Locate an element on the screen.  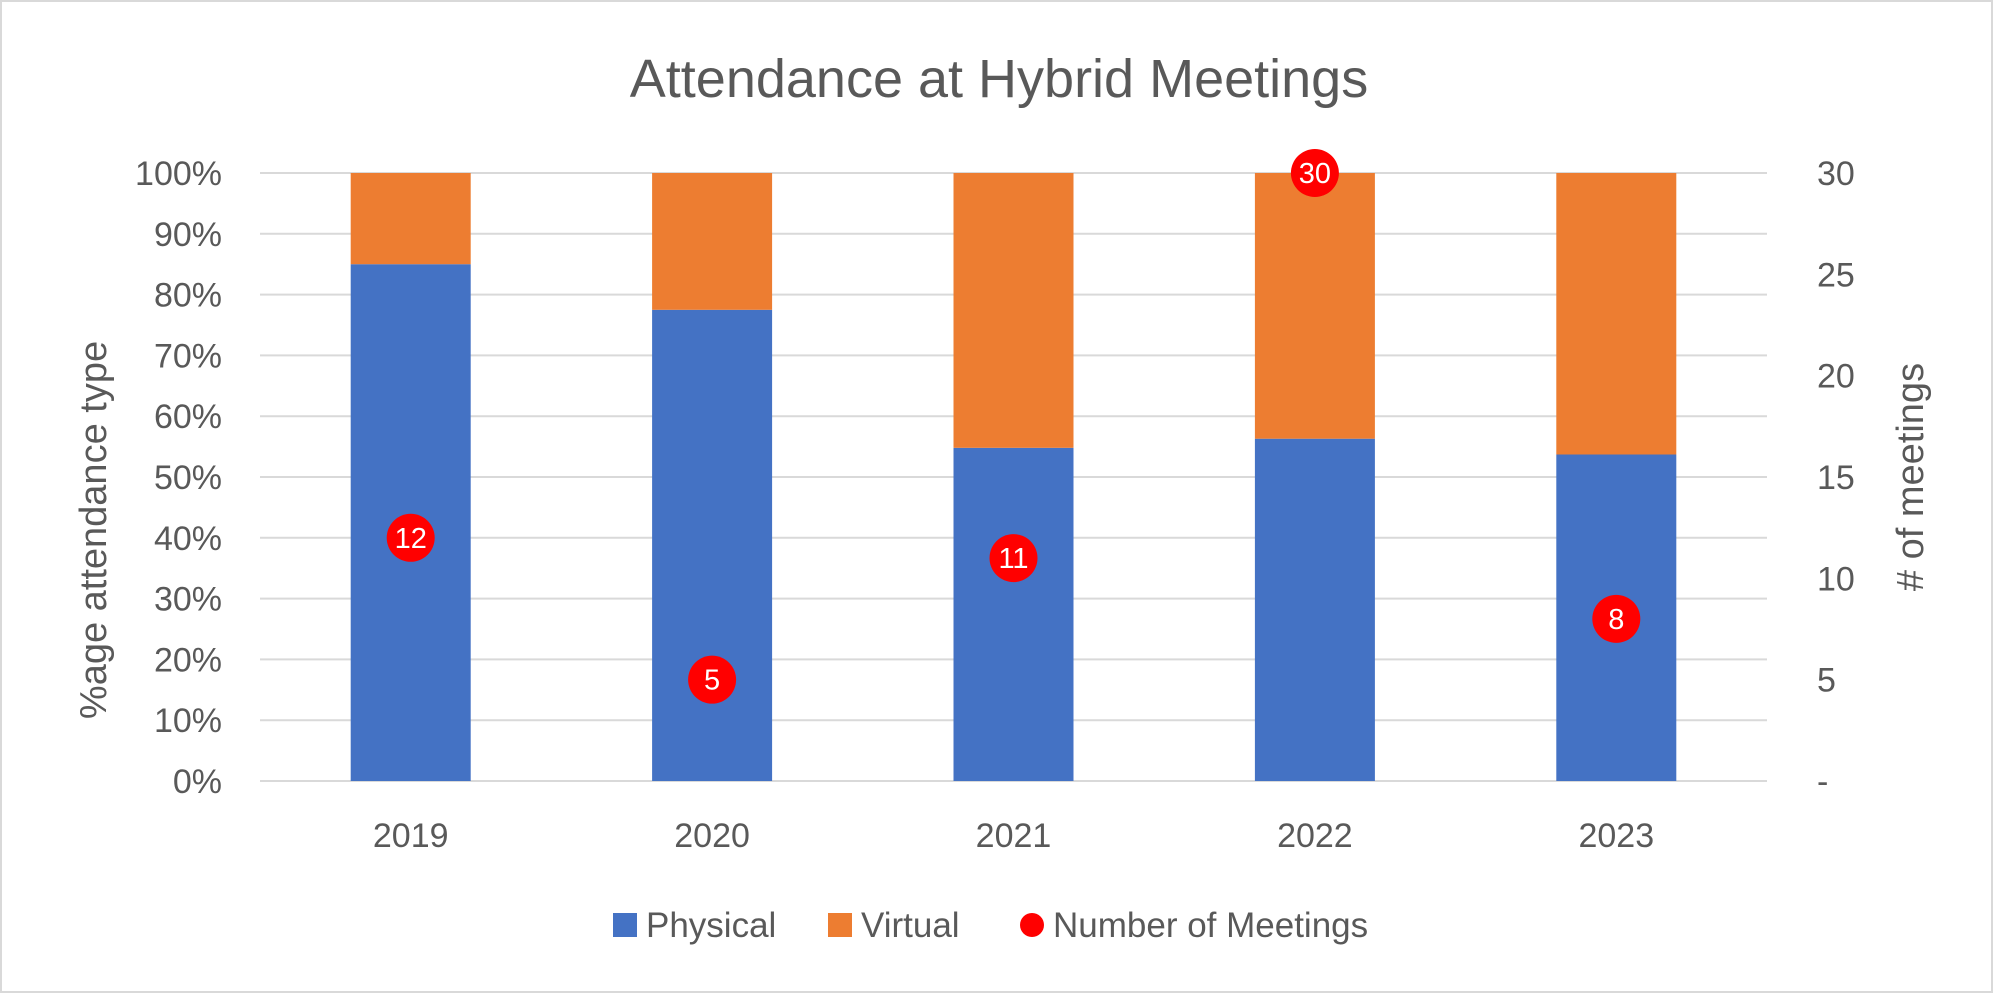
y-tick-label: 100% is located at coordinates (178, 174).